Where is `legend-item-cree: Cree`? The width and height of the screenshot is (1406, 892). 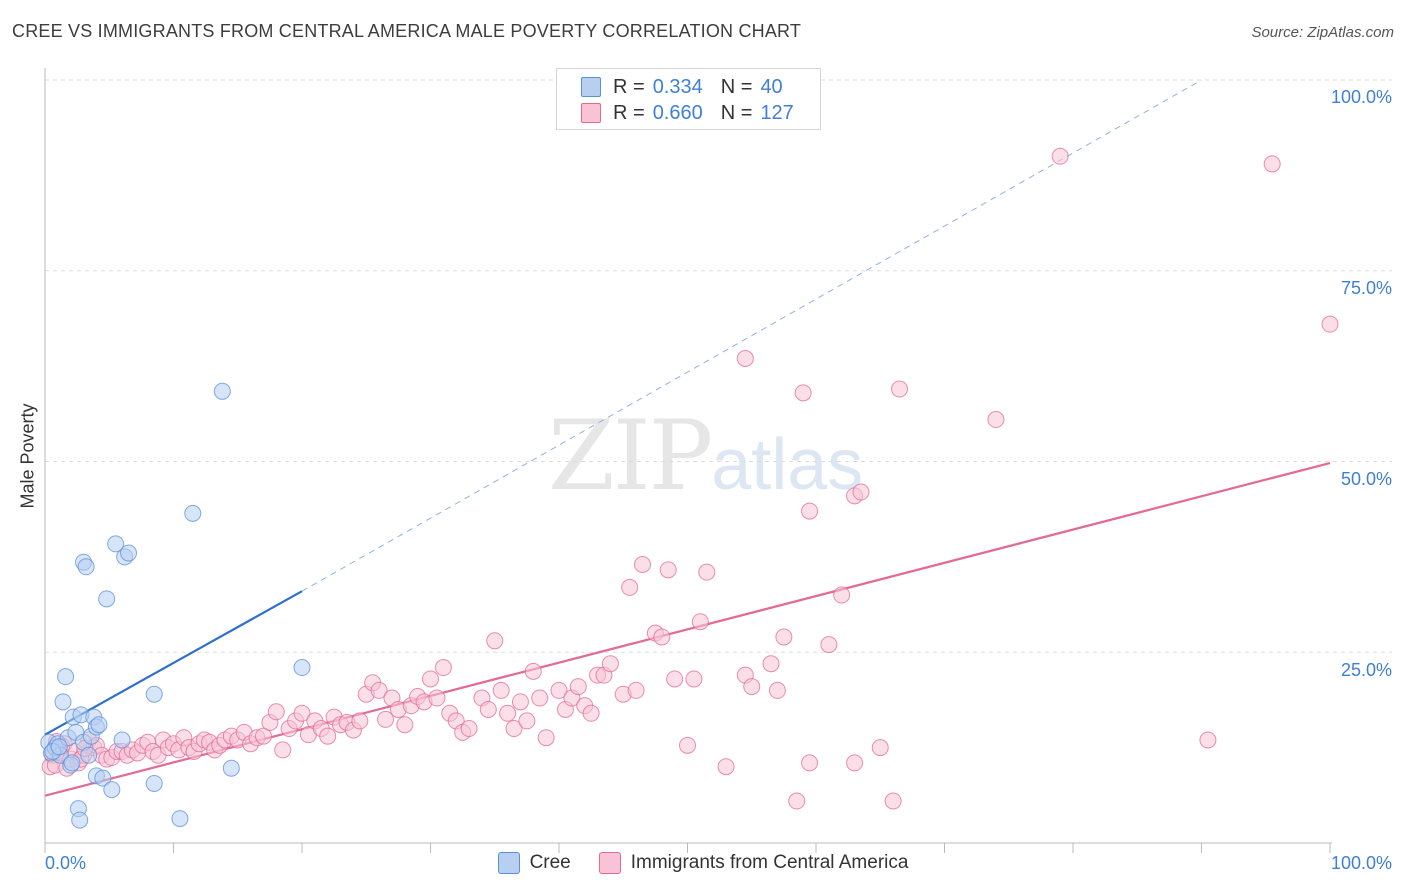
legend-item-cree: Cree is located at coordinates (534, 863).